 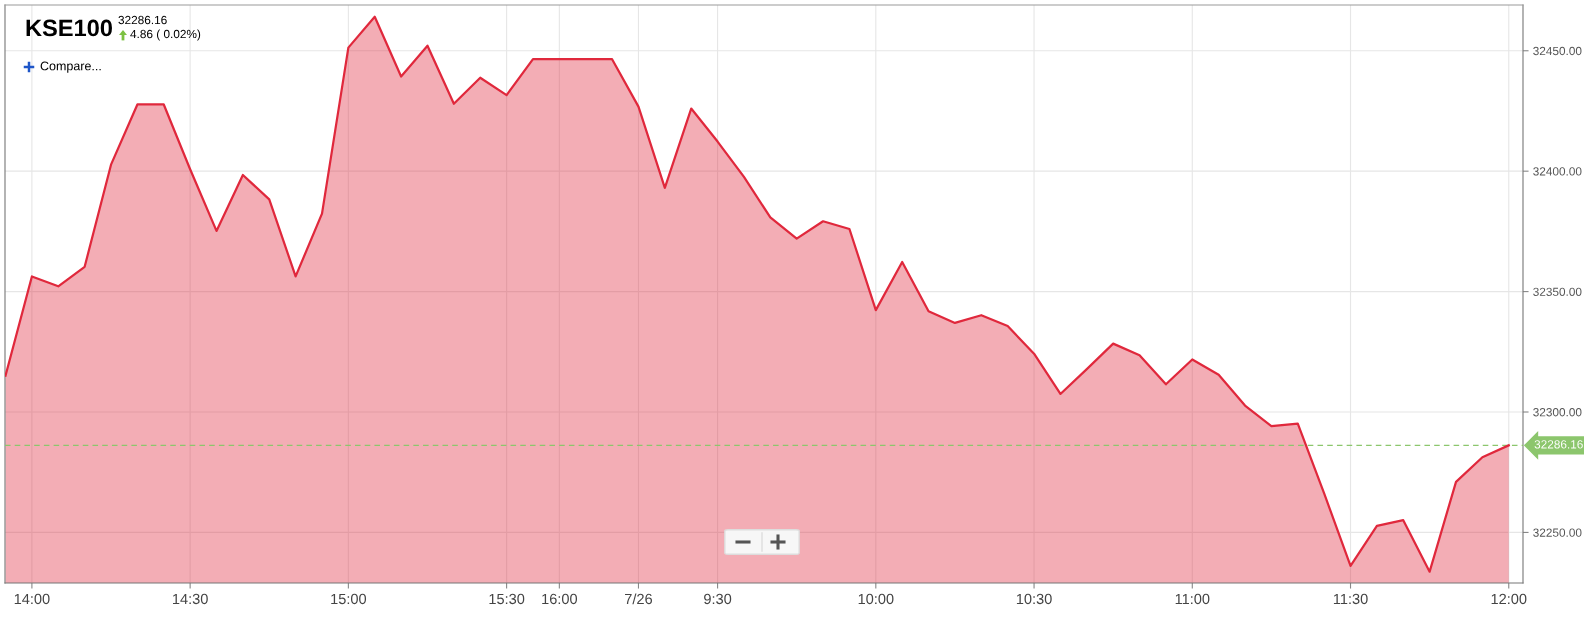 I want to click on x-tick-label: 12:00, so click(x=1509, y=599).